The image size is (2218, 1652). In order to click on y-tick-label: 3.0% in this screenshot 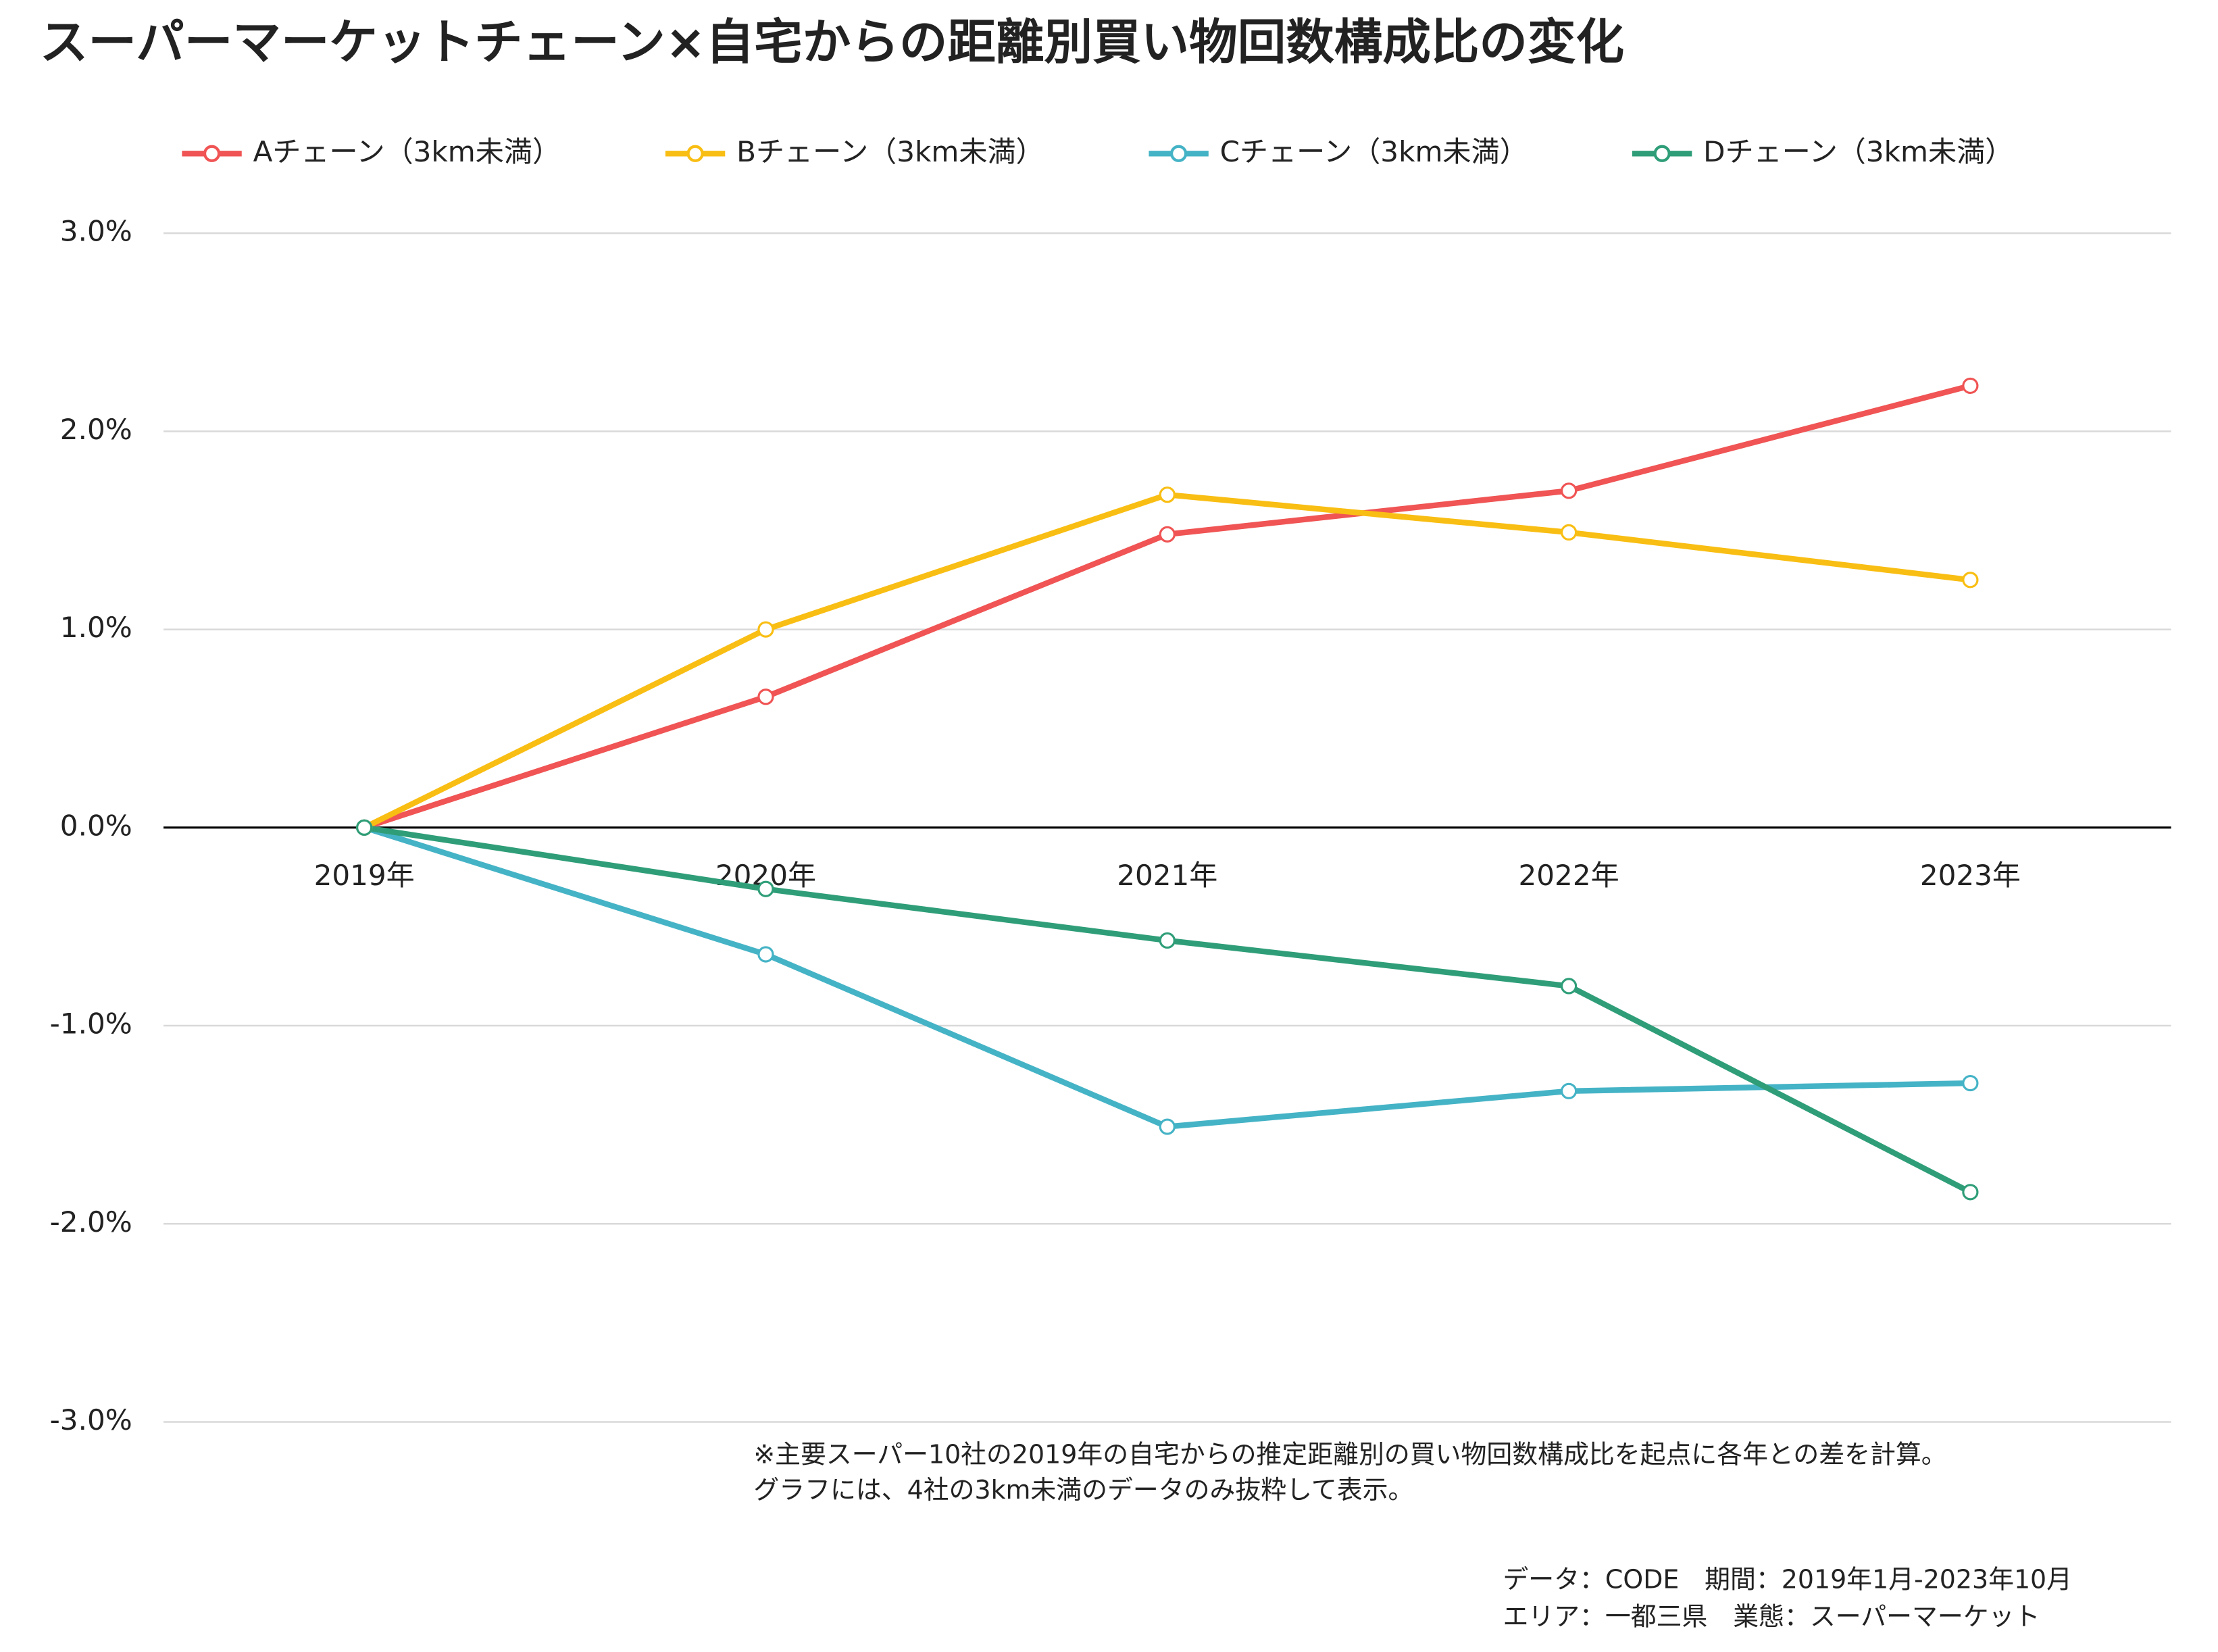, I will do `click(96, 231)`.